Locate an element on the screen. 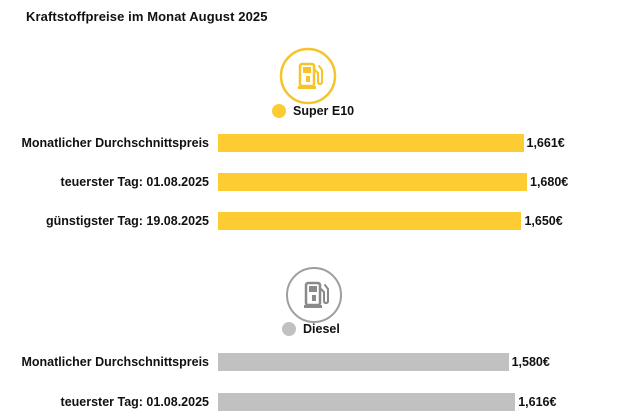 This screenshot has width=630, height=412. legend-diesel: Diesel is located at coordinates (311, 329).